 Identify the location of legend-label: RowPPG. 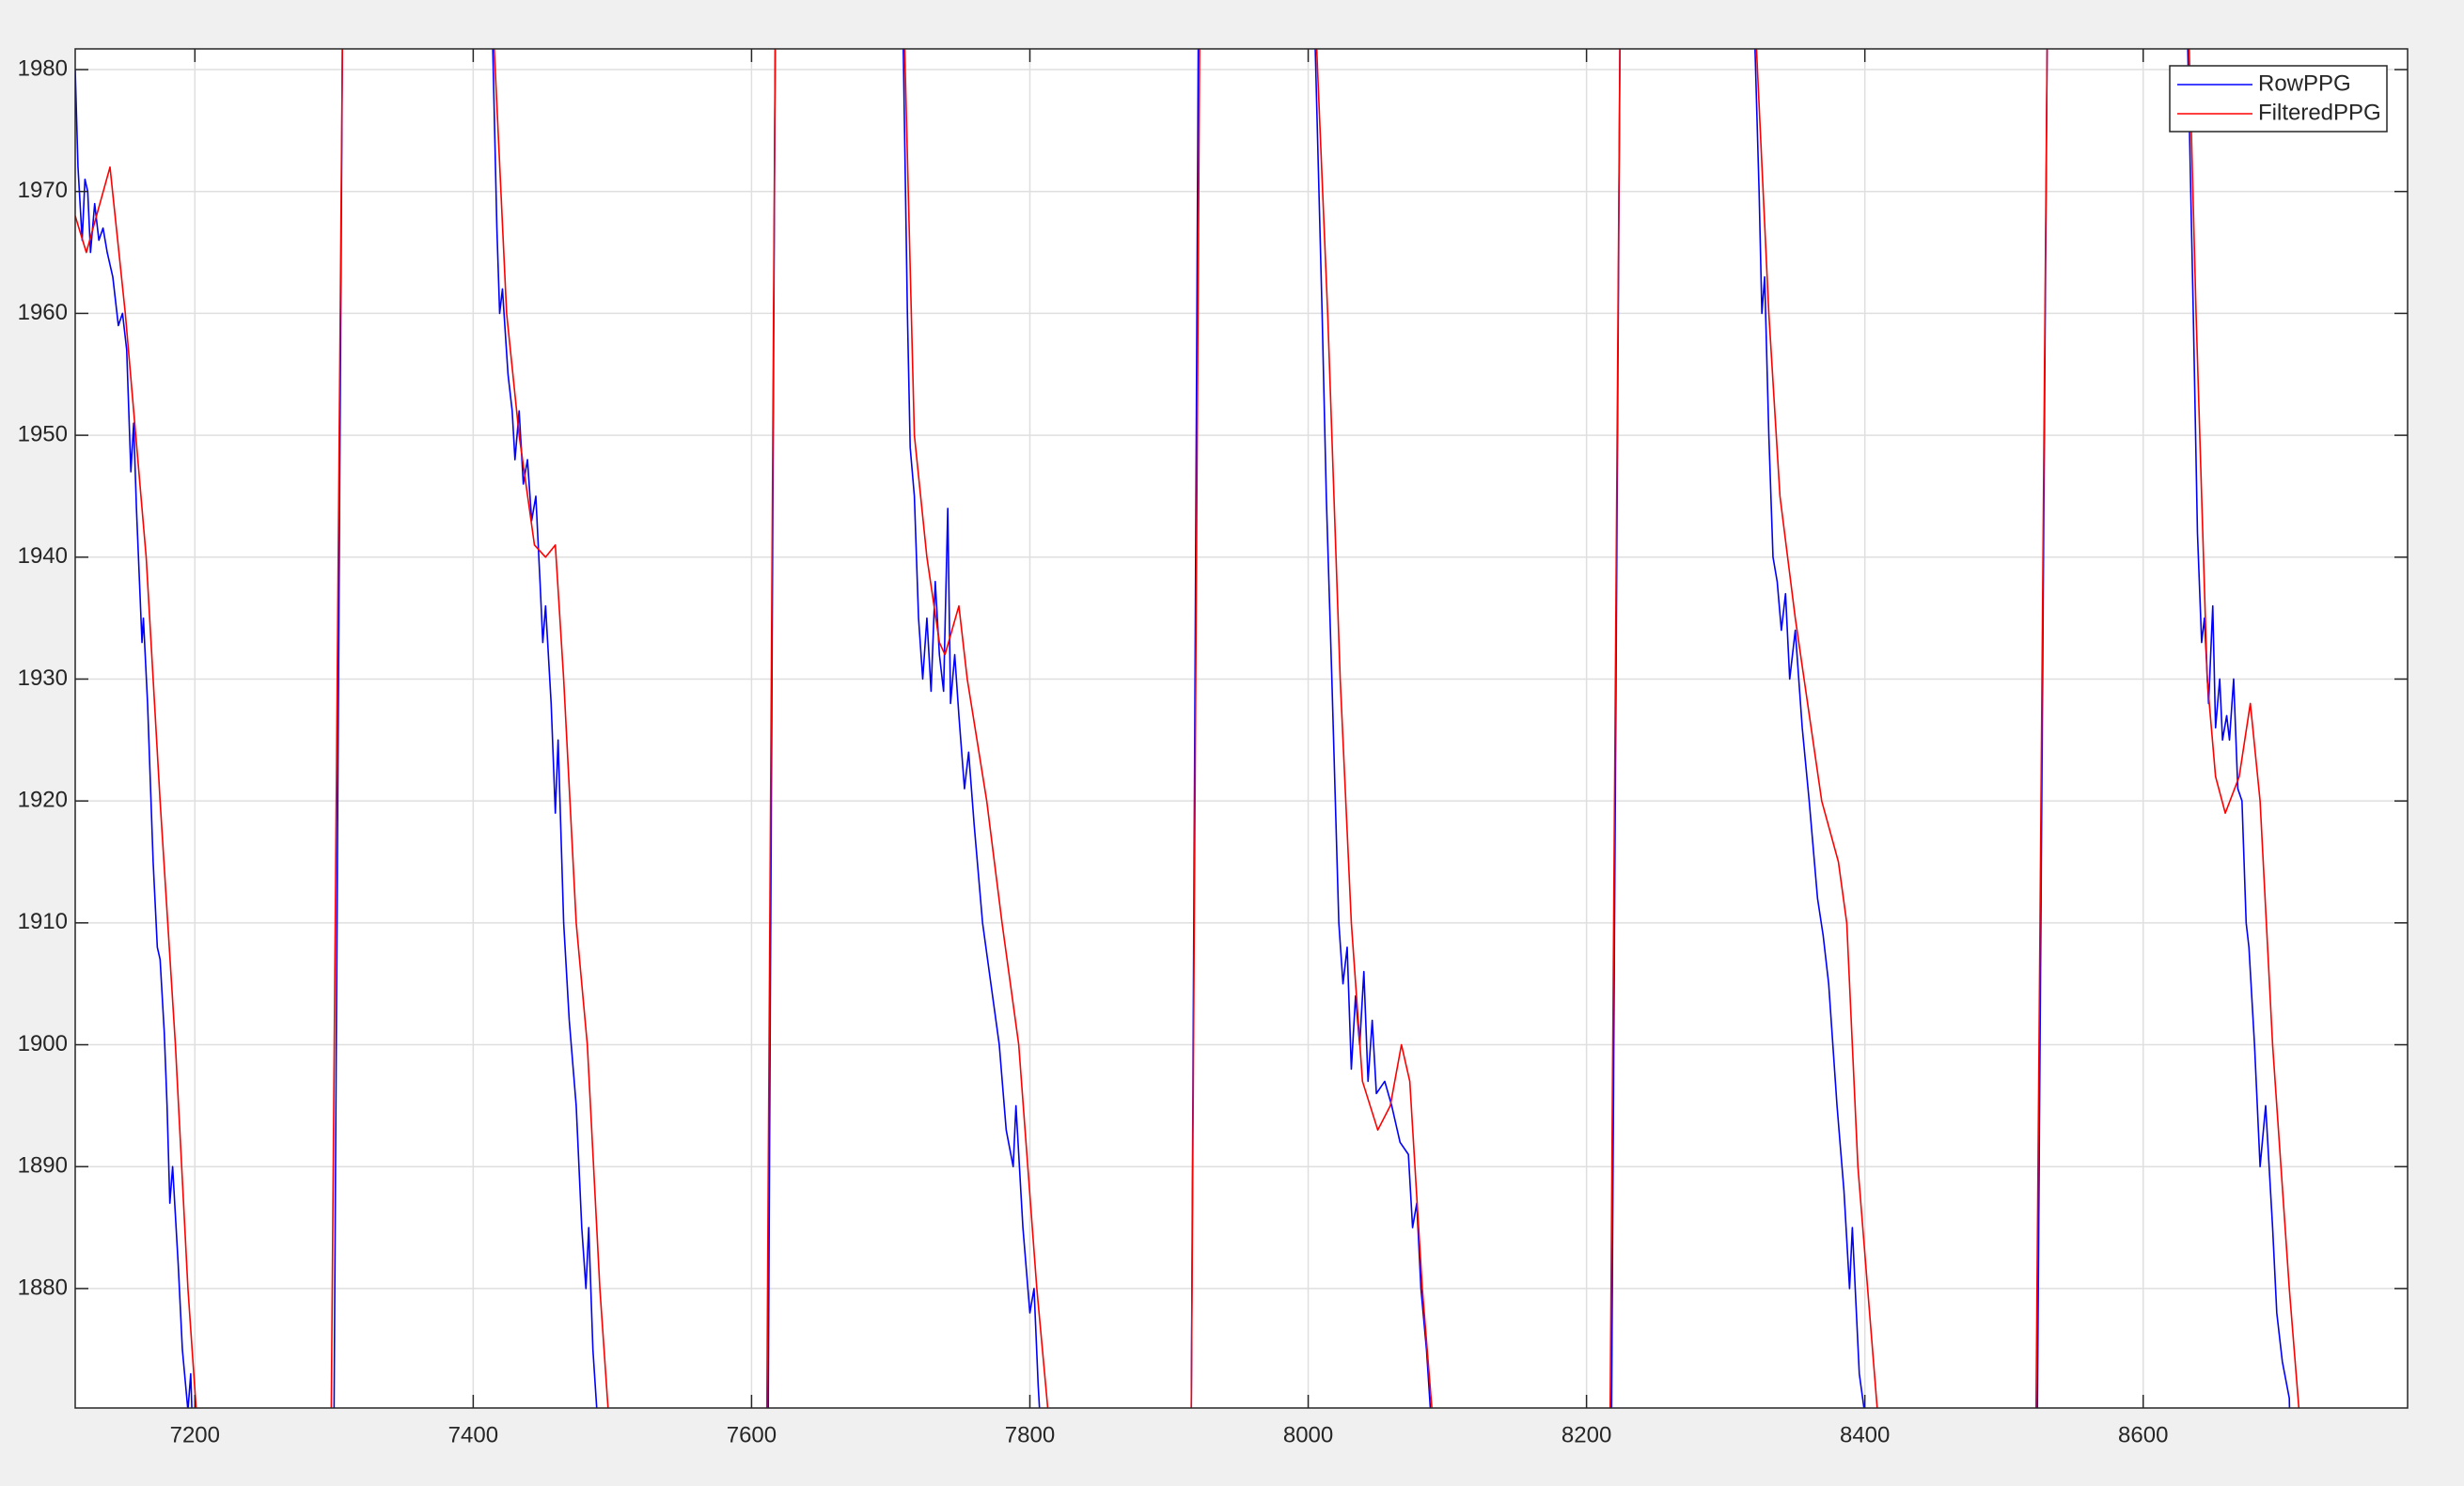
(2305, 83).